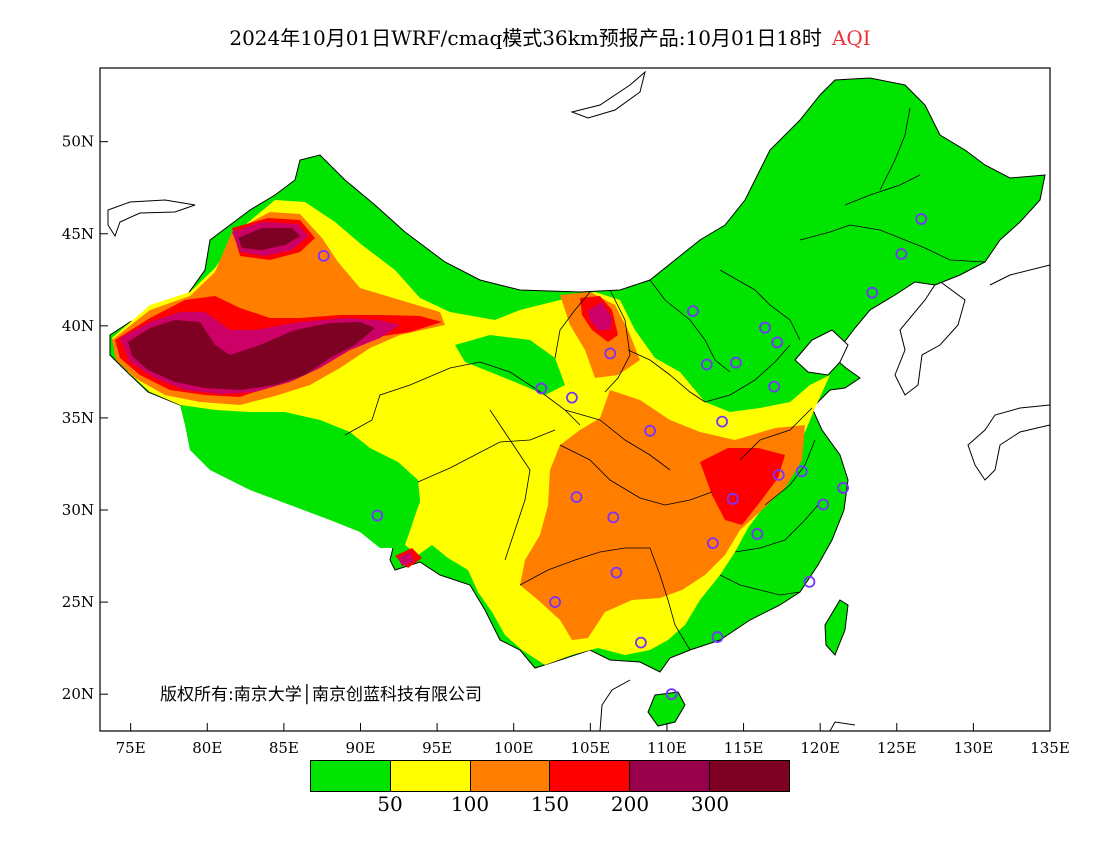  I want to click on tibet-green, so click(300, 476).